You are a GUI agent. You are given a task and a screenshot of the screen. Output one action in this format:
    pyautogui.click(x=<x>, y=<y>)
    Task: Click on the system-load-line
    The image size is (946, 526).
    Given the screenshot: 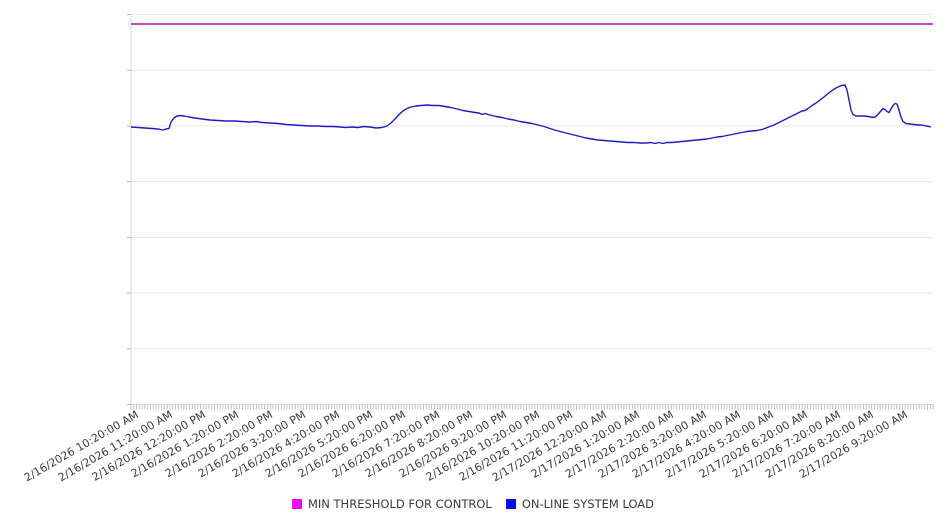 What is the action you would take?
    pyautogui.click(x=531, y=114)
    